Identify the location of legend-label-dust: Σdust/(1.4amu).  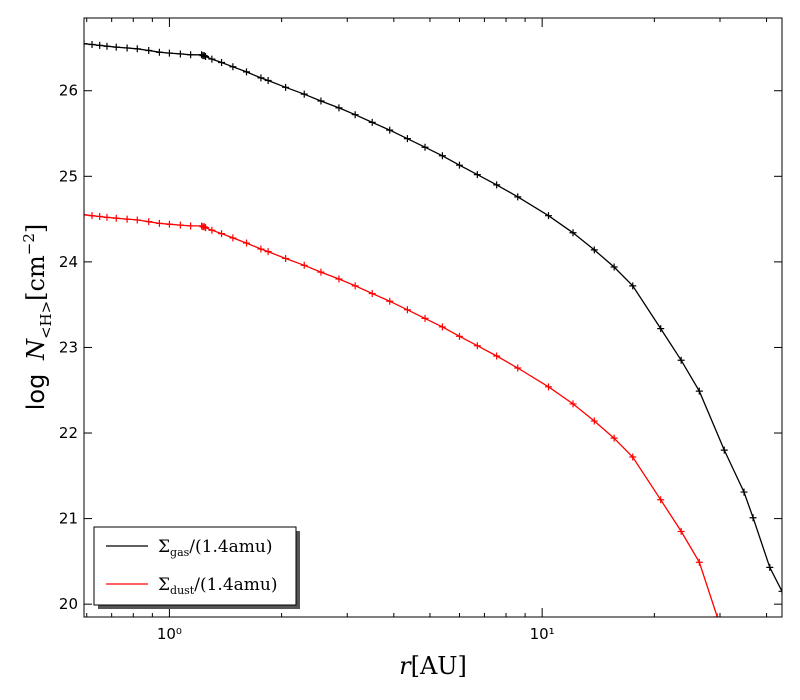
(217, 586).